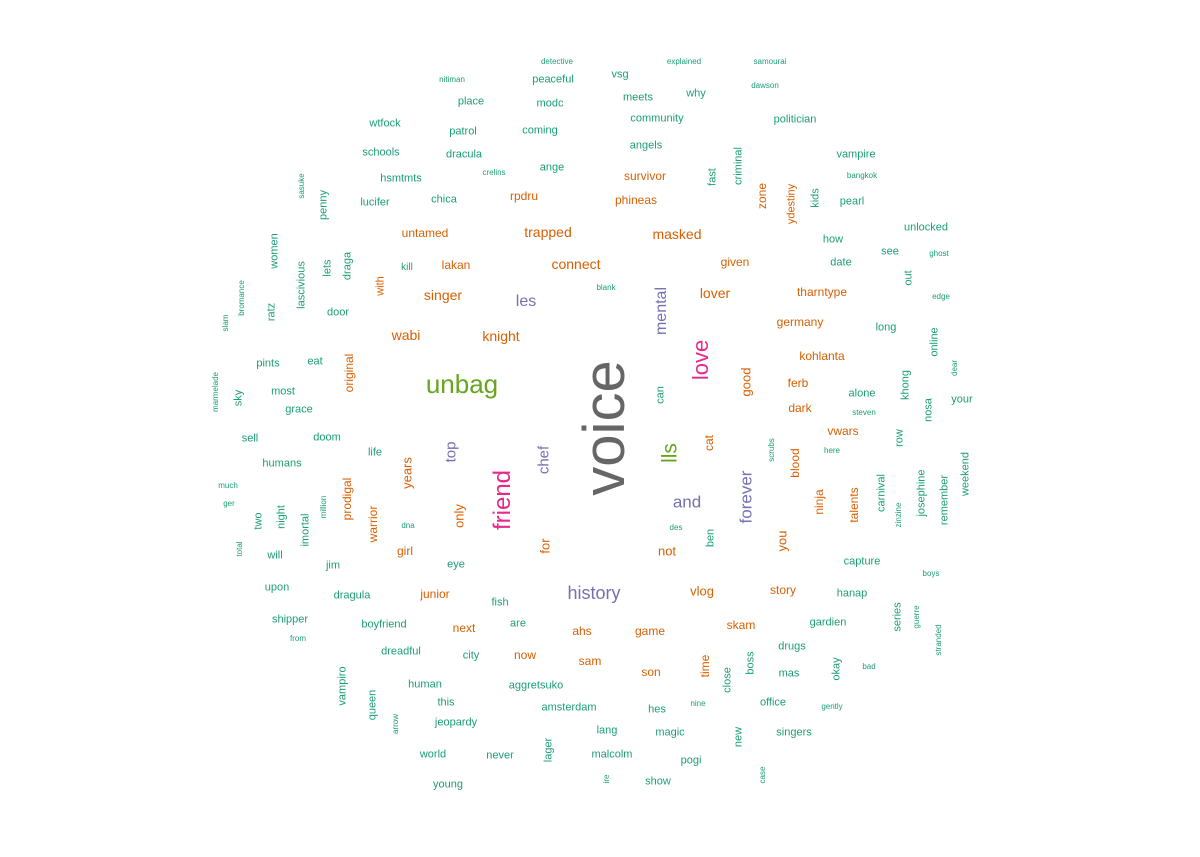 This screenshot has height=857, width=1200. What do you see at coordinates (926, 227) in the screenshot?
I see `word-unlocked: unlocked` at bounding box center [926, 227].